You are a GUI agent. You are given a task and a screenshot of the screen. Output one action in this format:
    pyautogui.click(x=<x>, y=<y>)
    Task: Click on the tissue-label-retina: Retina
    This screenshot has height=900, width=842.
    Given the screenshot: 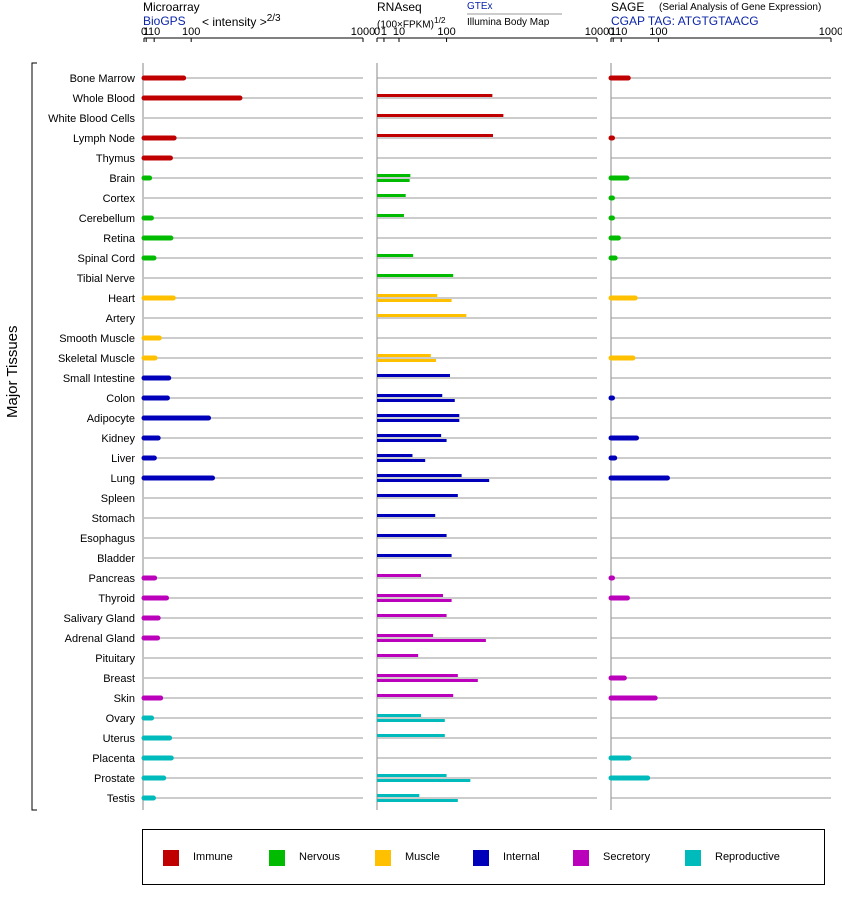 What is the action you would take?
    pyautogui.click(x=119, y=239)
    